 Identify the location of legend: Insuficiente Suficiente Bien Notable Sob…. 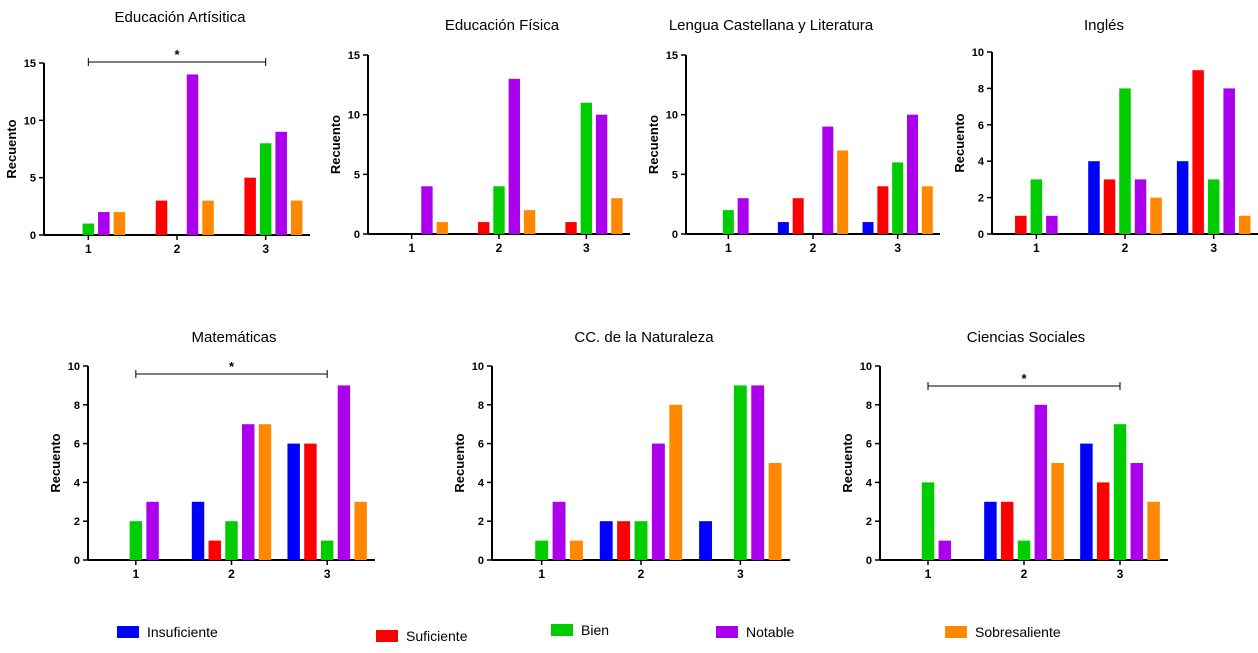
(629, 636).